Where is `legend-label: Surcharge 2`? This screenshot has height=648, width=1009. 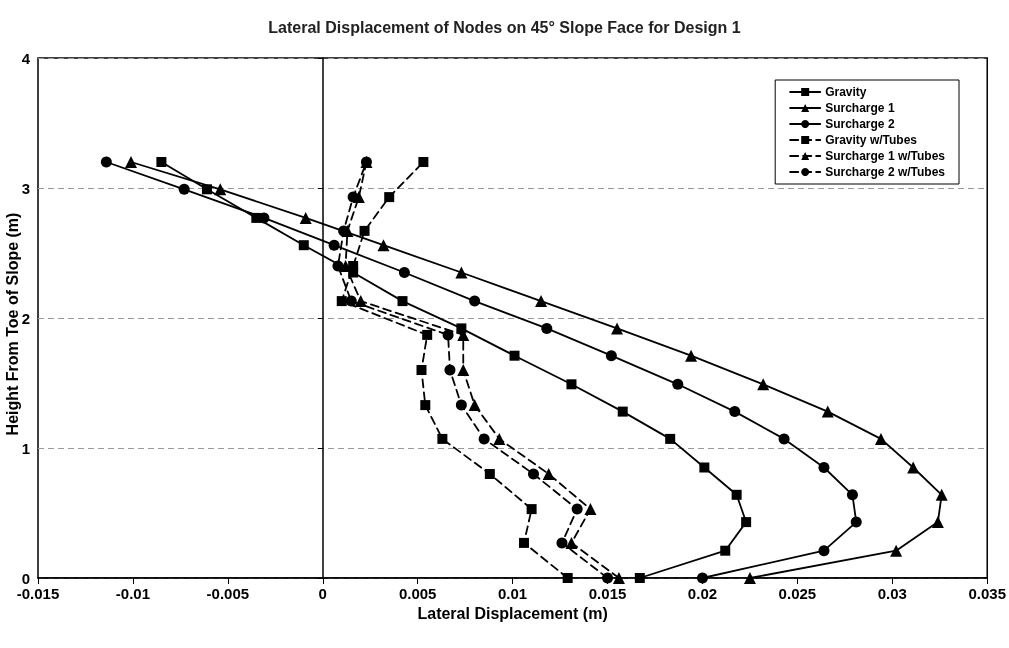
legend-label: Surcharge 2 is located at coordinates (860, 124).